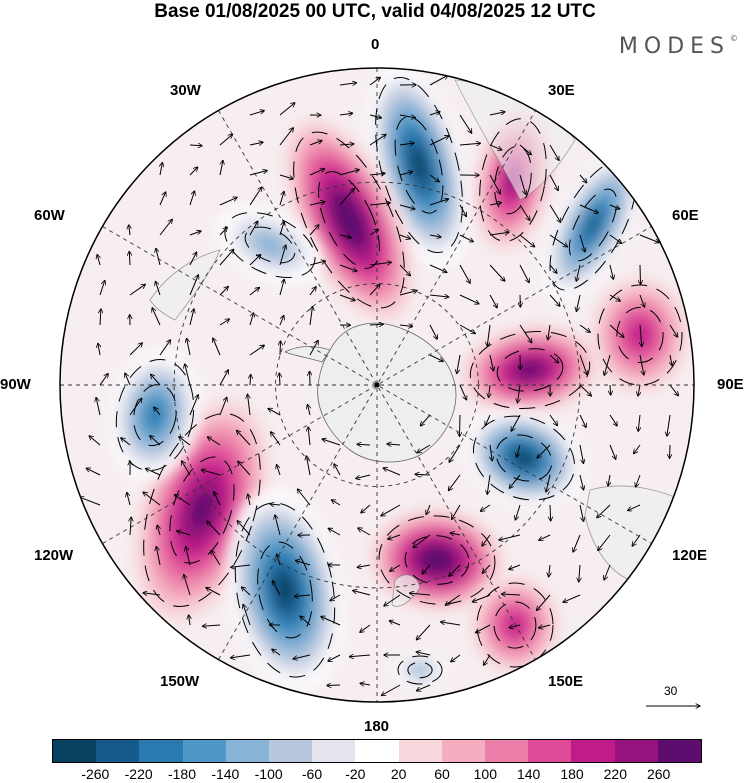 The image size is (750, 783). Describe the element at coordinates (270, 245) in the screenshot. I see `negative-anomaly-cell` at that location.